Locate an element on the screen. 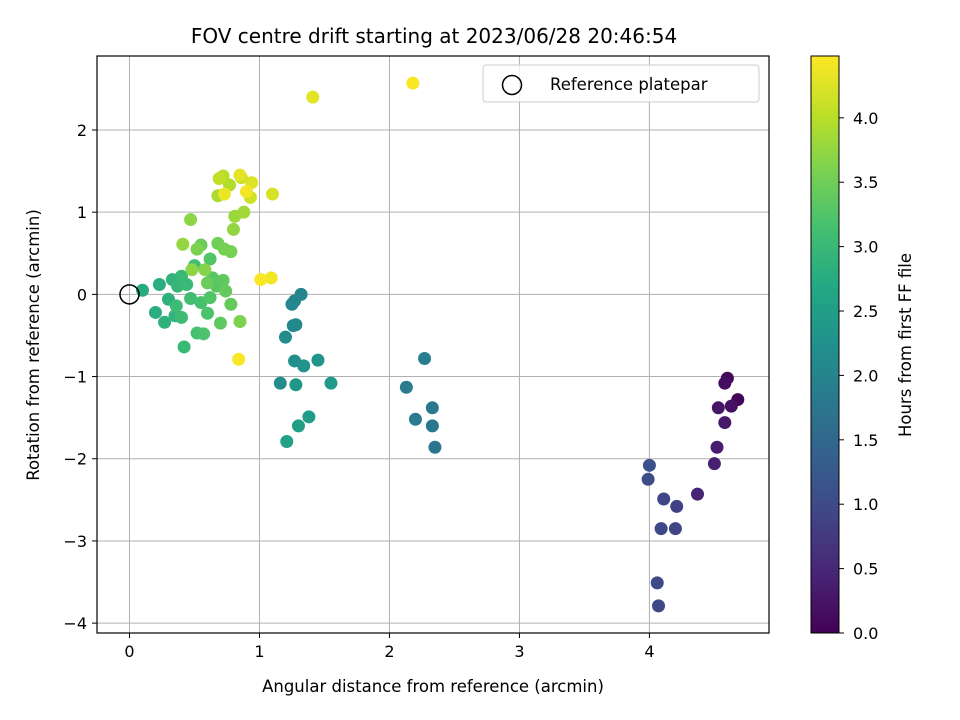 This screenshot has width=960, height=720. legend-box is located at coordinates (621, 83).